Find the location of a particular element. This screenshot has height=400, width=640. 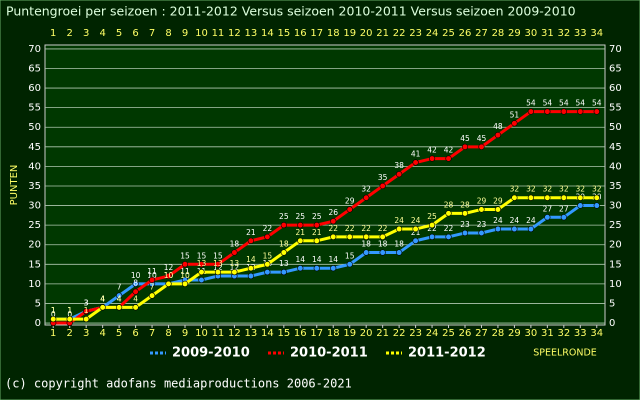

y2-tick-label: 25 is located at coordinates (615, 225).